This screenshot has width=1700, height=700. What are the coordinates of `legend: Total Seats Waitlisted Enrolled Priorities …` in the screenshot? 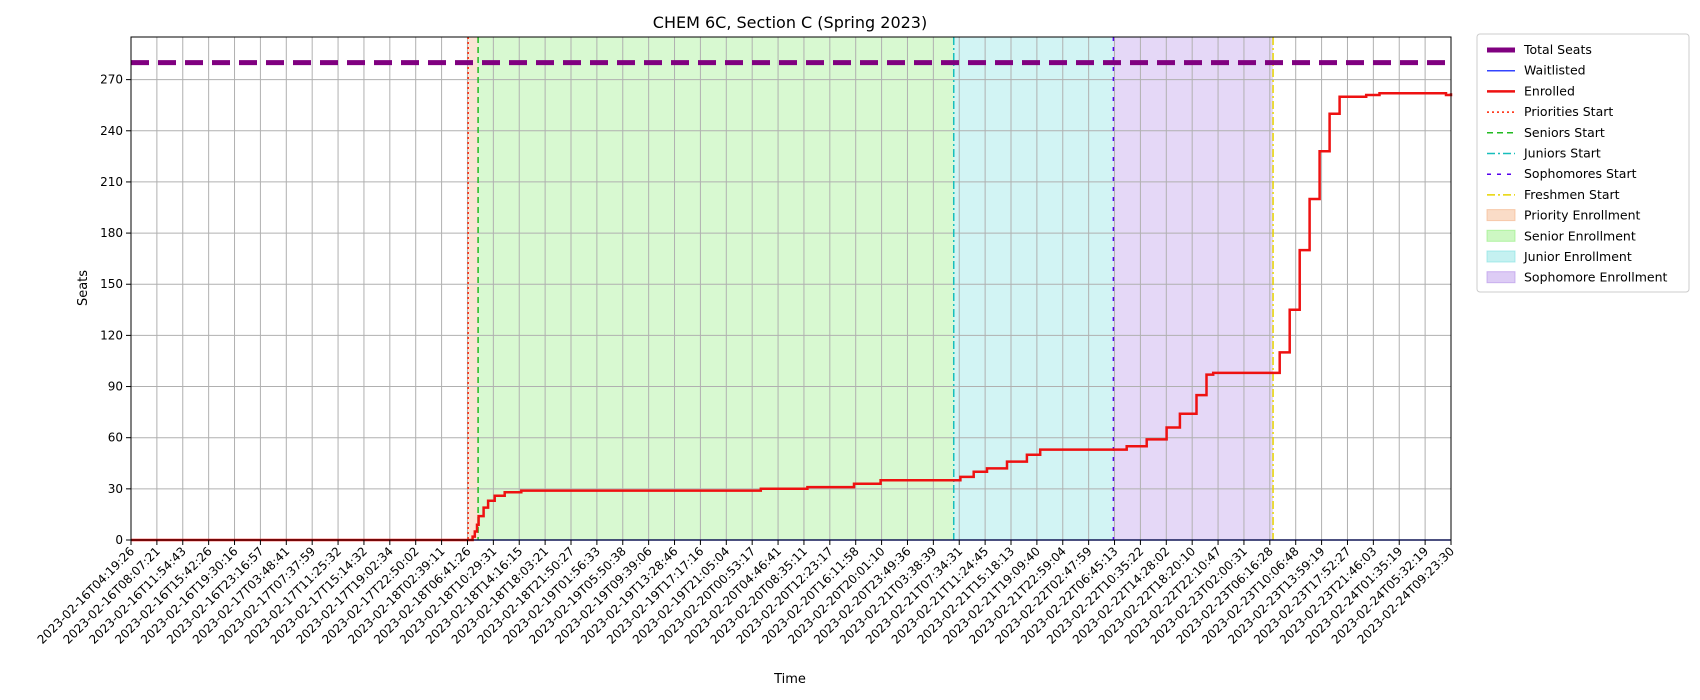 It's located at (1583, 163).